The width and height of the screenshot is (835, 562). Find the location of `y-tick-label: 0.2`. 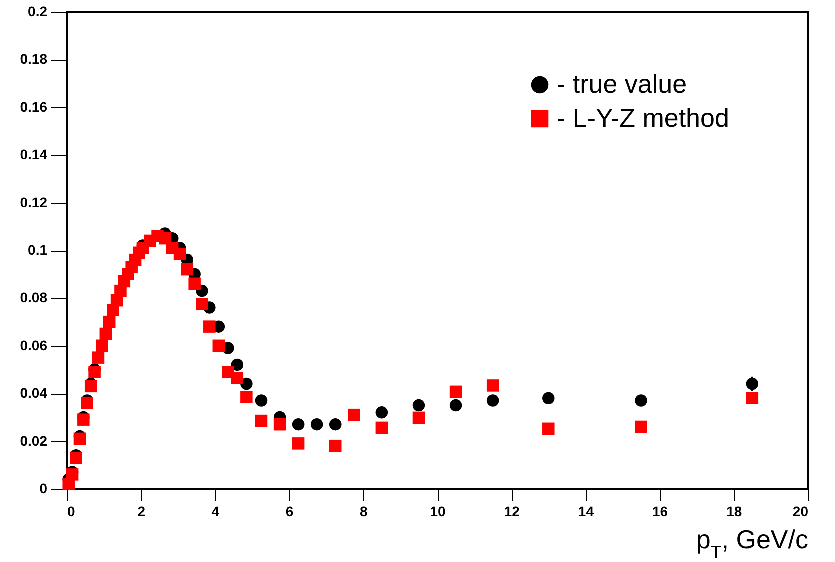

y-tick-label: 0.2 is located at coordinates (38, 12).